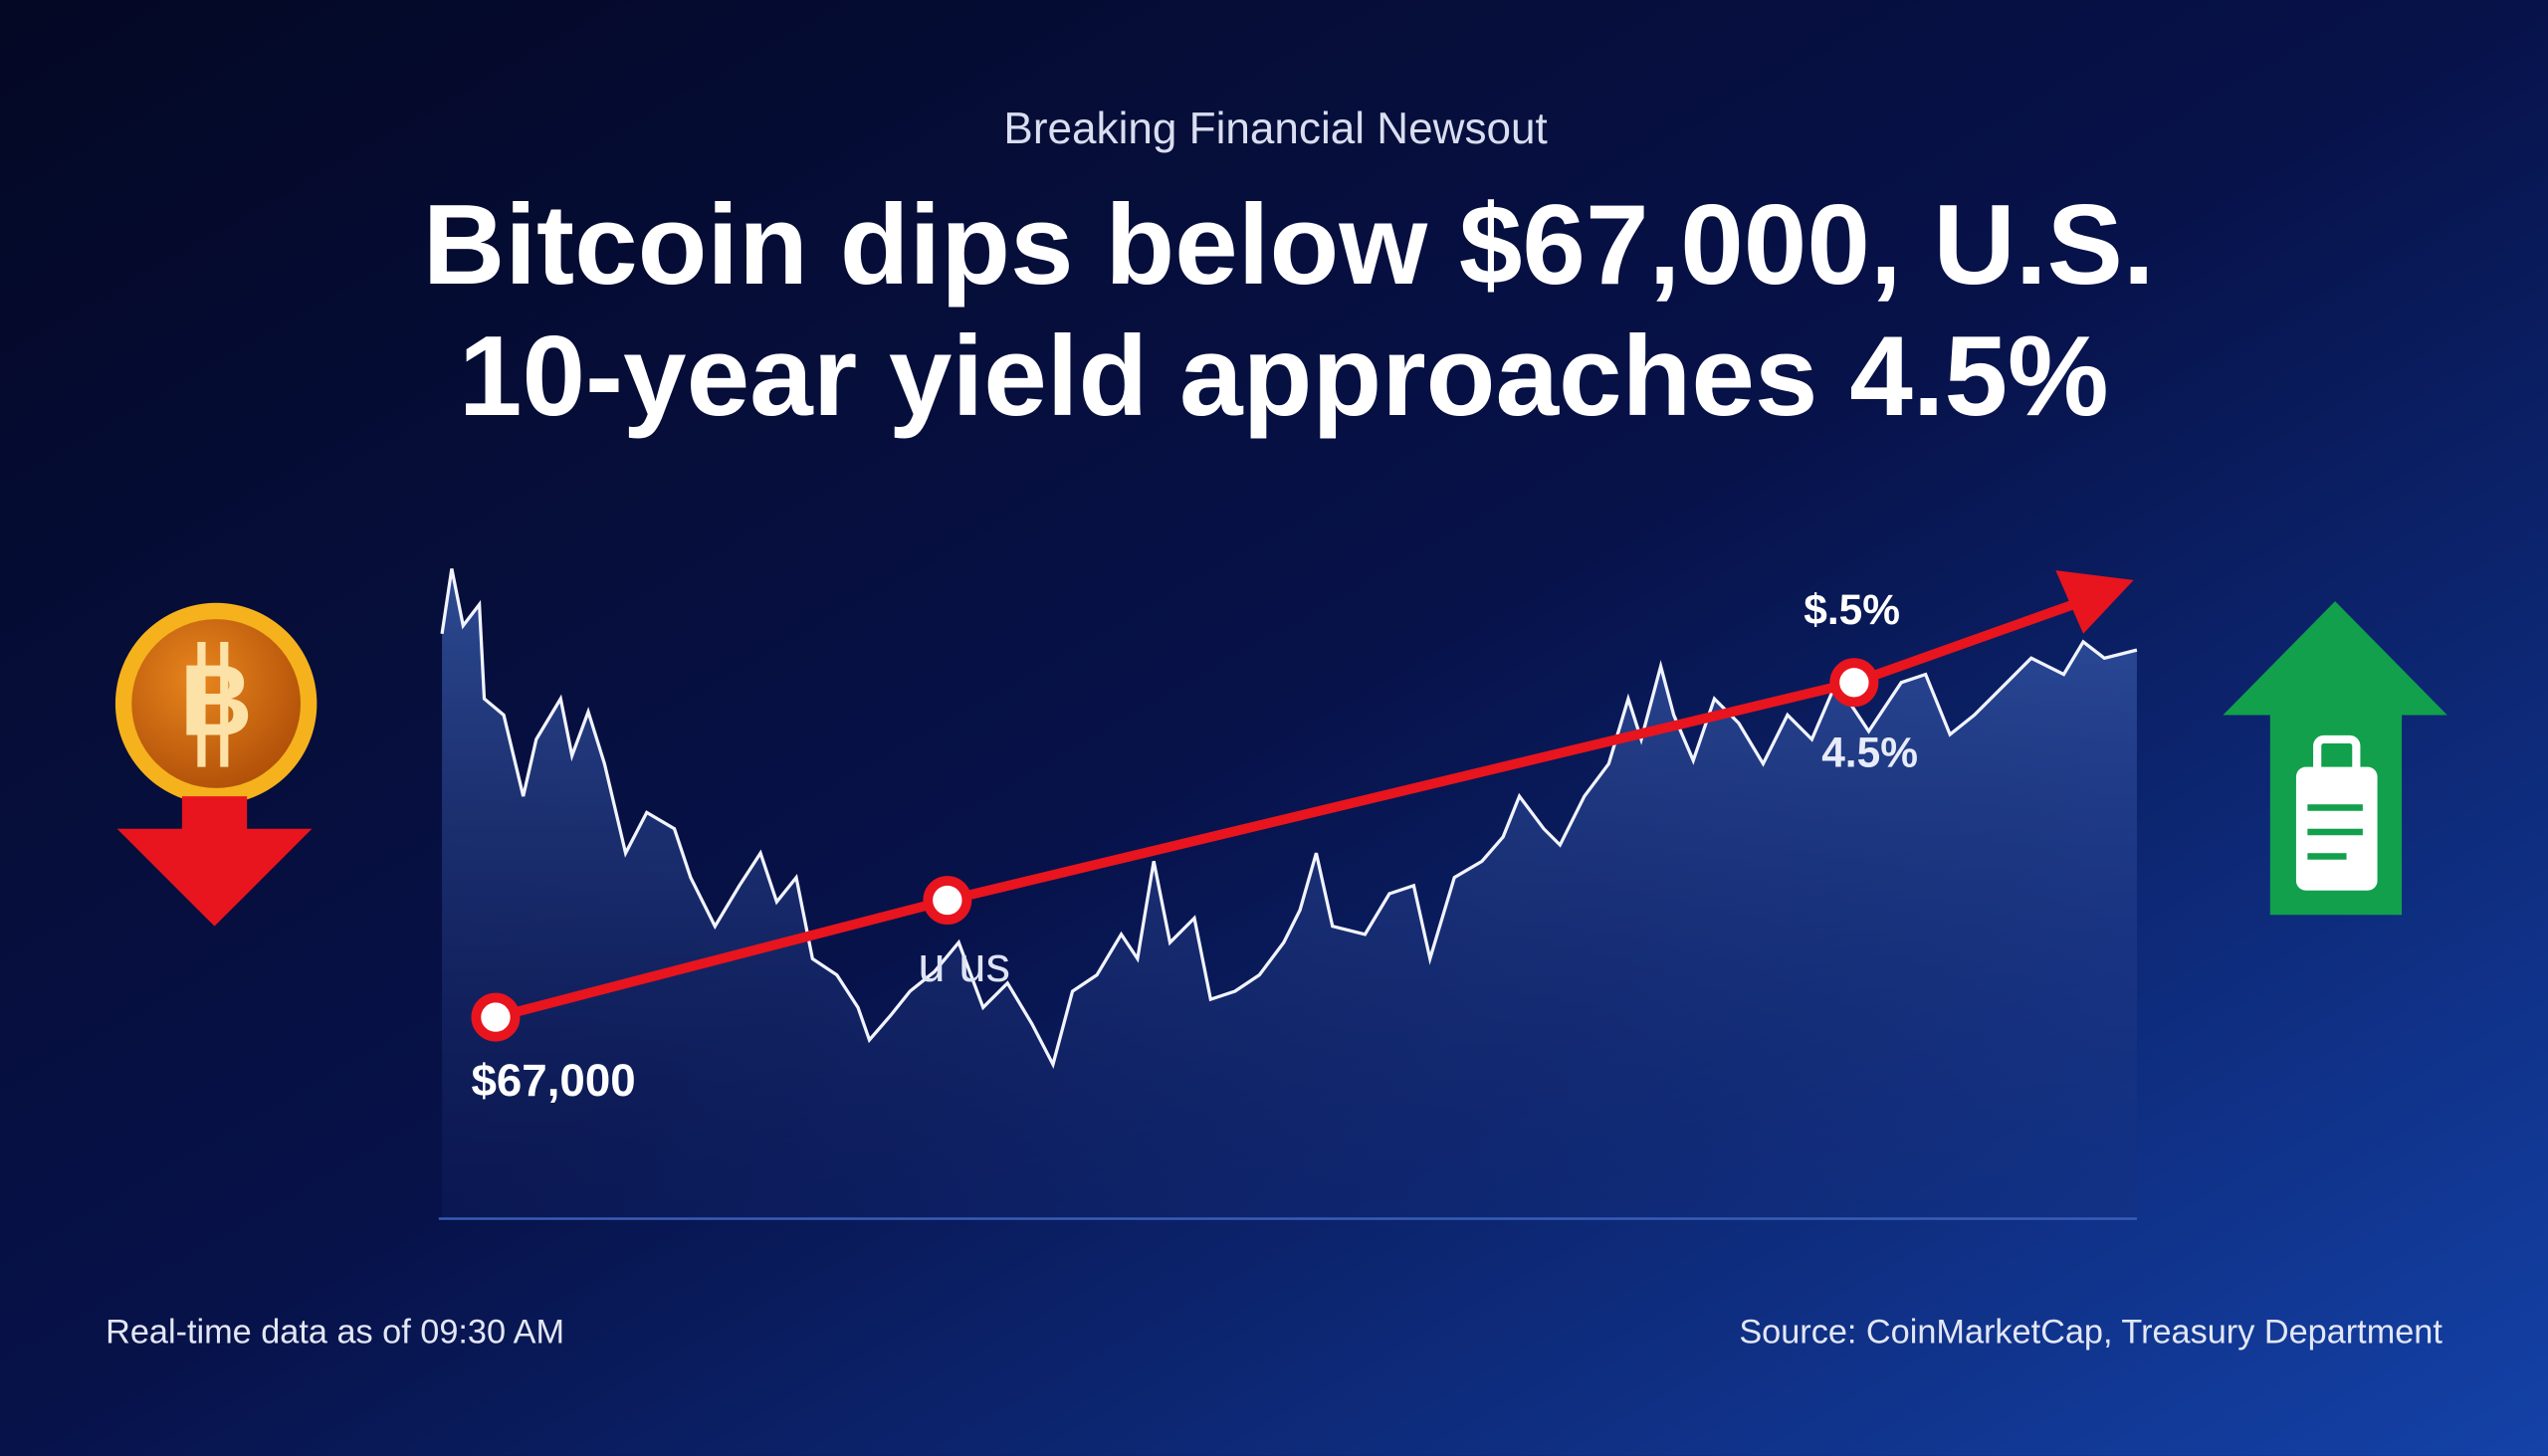 The width and height of the screenshot is (2548, 1456). Describe the element at coordinates (2094, 602) in the screenshot. I see `trend-arrow-head` at that location.